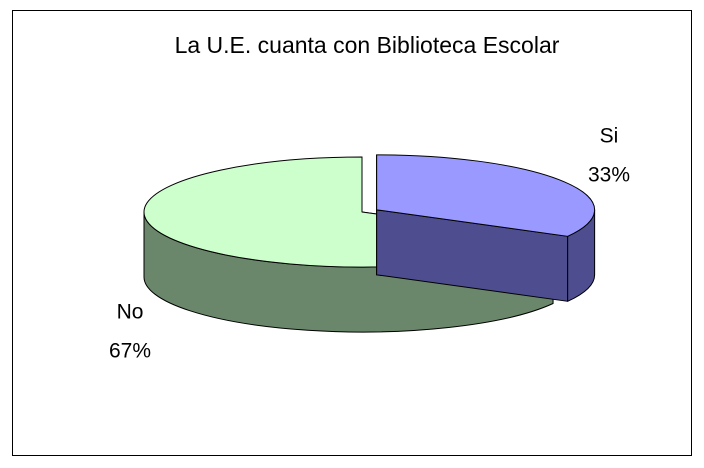  Describe the element at coordinates (486, 195) in the screenshot. I see `slice-top` at that location.